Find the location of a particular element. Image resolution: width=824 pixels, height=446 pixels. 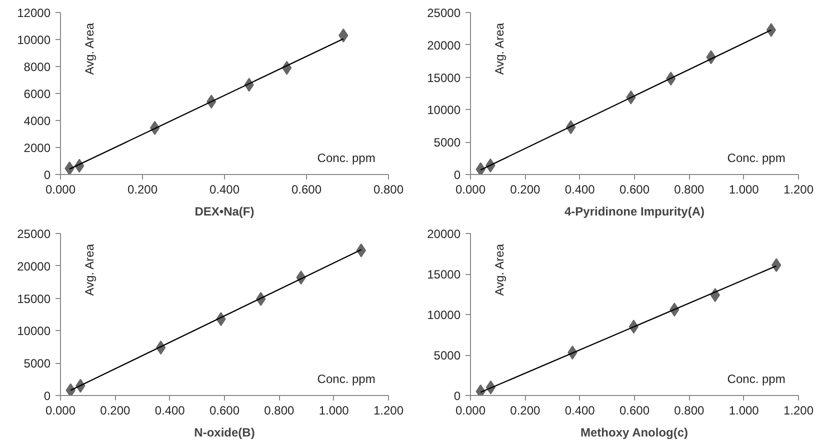

y-tick-label: 8000 is located at coordinates (37, 67).